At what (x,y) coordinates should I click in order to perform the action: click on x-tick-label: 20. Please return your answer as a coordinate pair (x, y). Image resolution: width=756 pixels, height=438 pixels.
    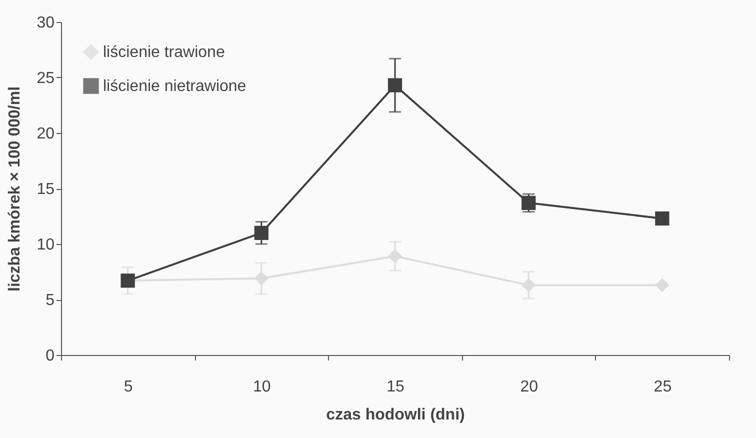
    Looking at the image, I should click on (529, 387).